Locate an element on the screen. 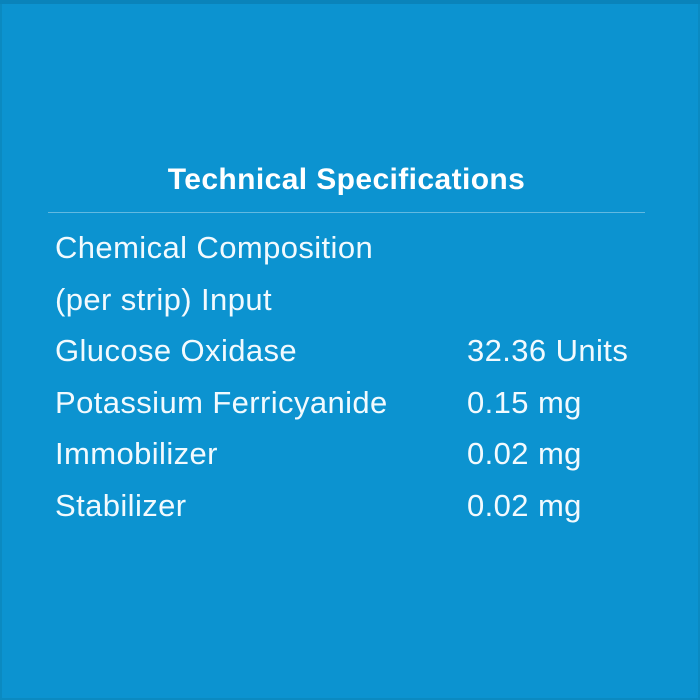 Image resolution: width=700 pixels, height=700 pixels. spec-value: 0.15 mg is located at coordinates (524, 402).